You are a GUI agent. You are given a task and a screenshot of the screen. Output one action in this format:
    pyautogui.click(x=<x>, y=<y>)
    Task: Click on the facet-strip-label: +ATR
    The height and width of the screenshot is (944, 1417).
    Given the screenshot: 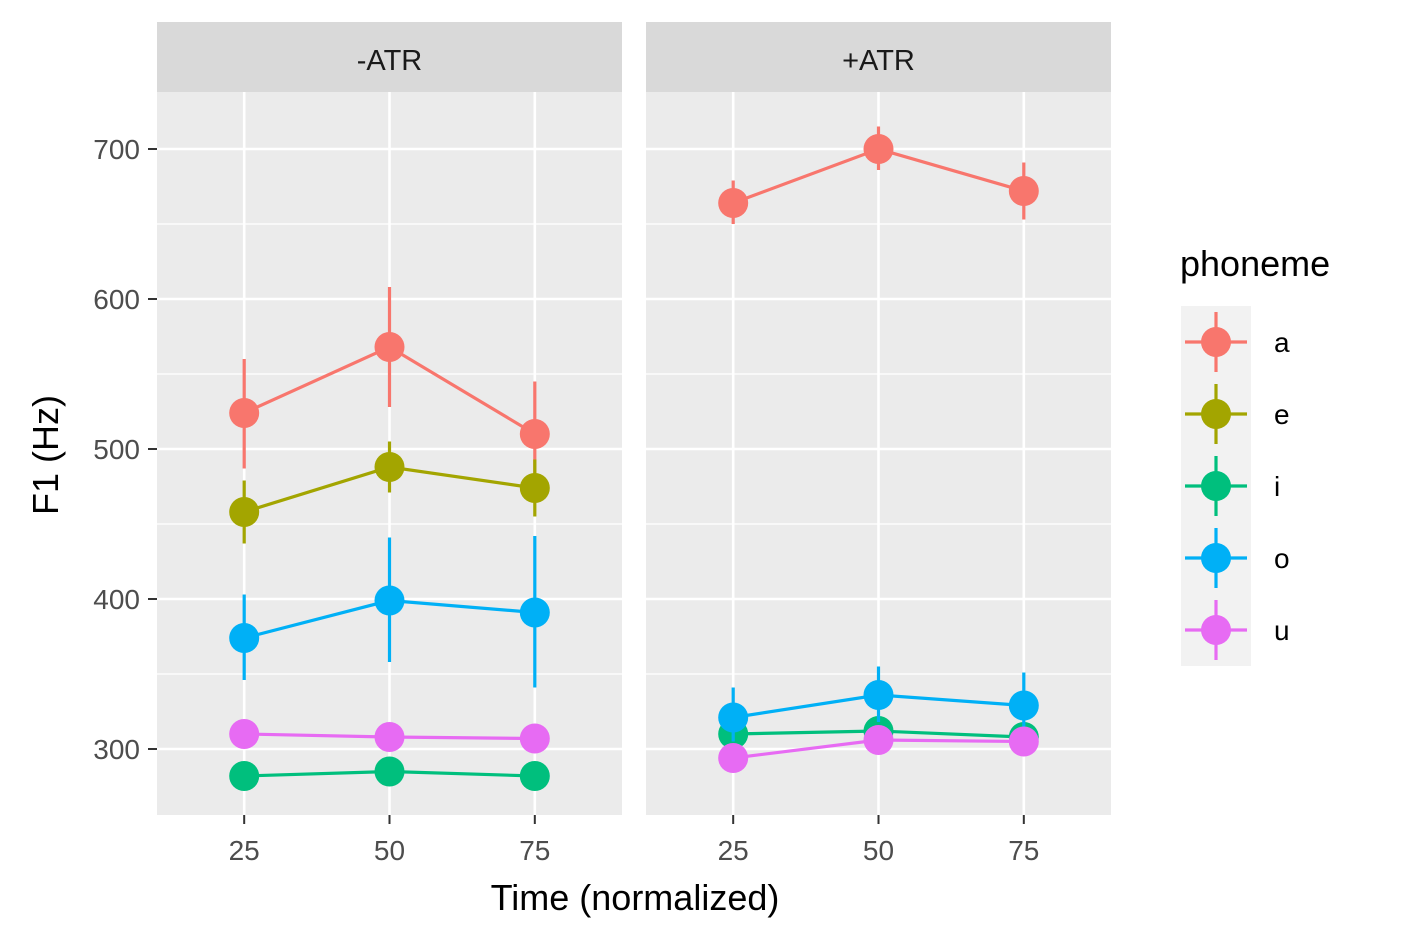 What is the action you would take?
    pyautogui.click(x=878, y=61)
    